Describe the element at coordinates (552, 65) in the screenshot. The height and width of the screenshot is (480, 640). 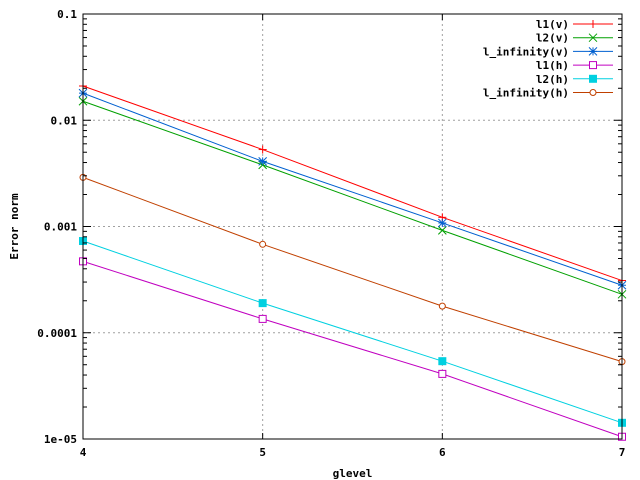
I see `legend-label: l1(h)` at that location.